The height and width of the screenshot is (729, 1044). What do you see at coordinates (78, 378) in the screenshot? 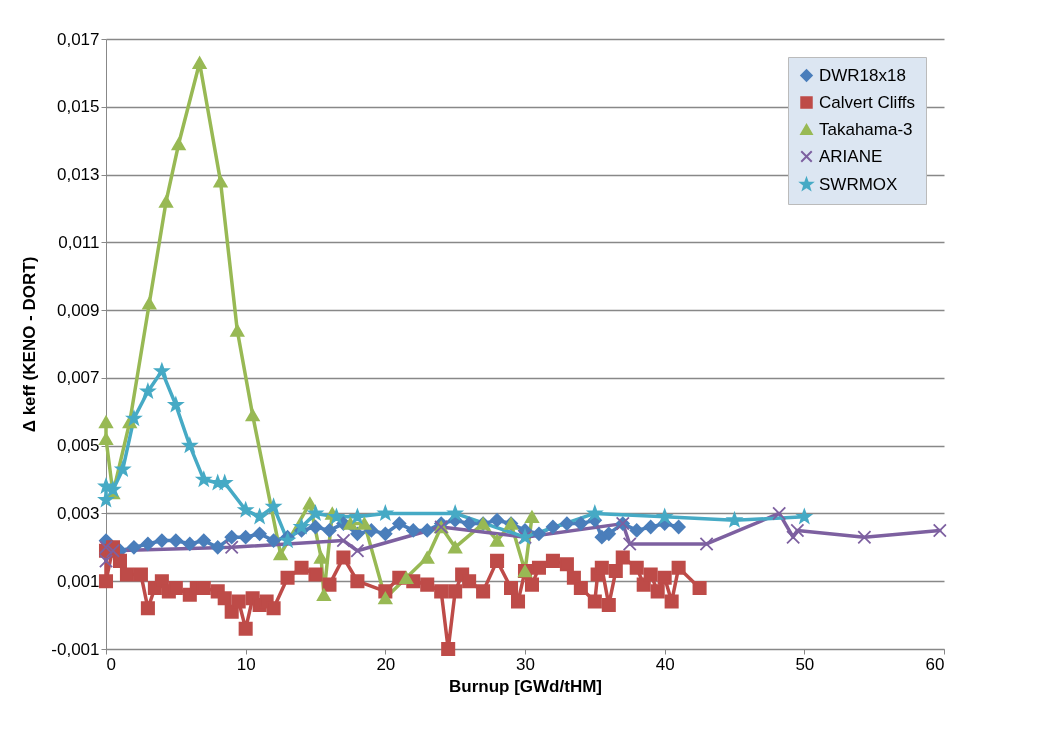
I see `y-tick-label: 0,007` at bounding box center [78, 378].